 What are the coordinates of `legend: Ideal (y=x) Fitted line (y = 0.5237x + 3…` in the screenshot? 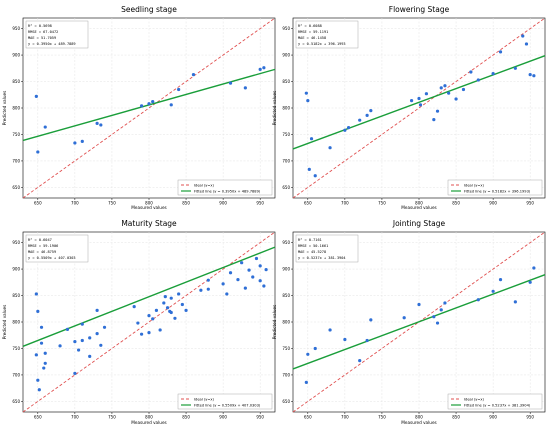 It's located at (495, 401).